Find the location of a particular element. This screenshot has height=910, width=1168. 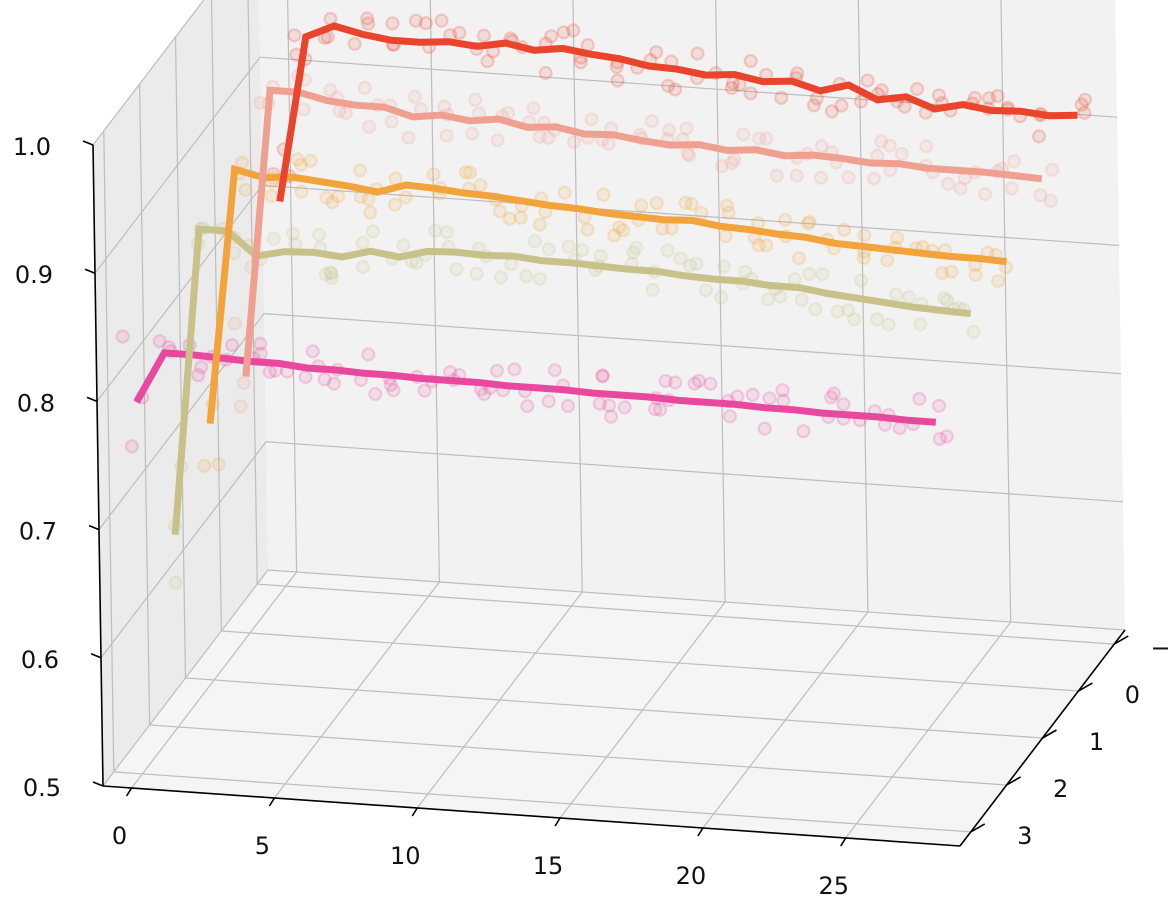

x-tick-mark is located at coordinates (843, 842).